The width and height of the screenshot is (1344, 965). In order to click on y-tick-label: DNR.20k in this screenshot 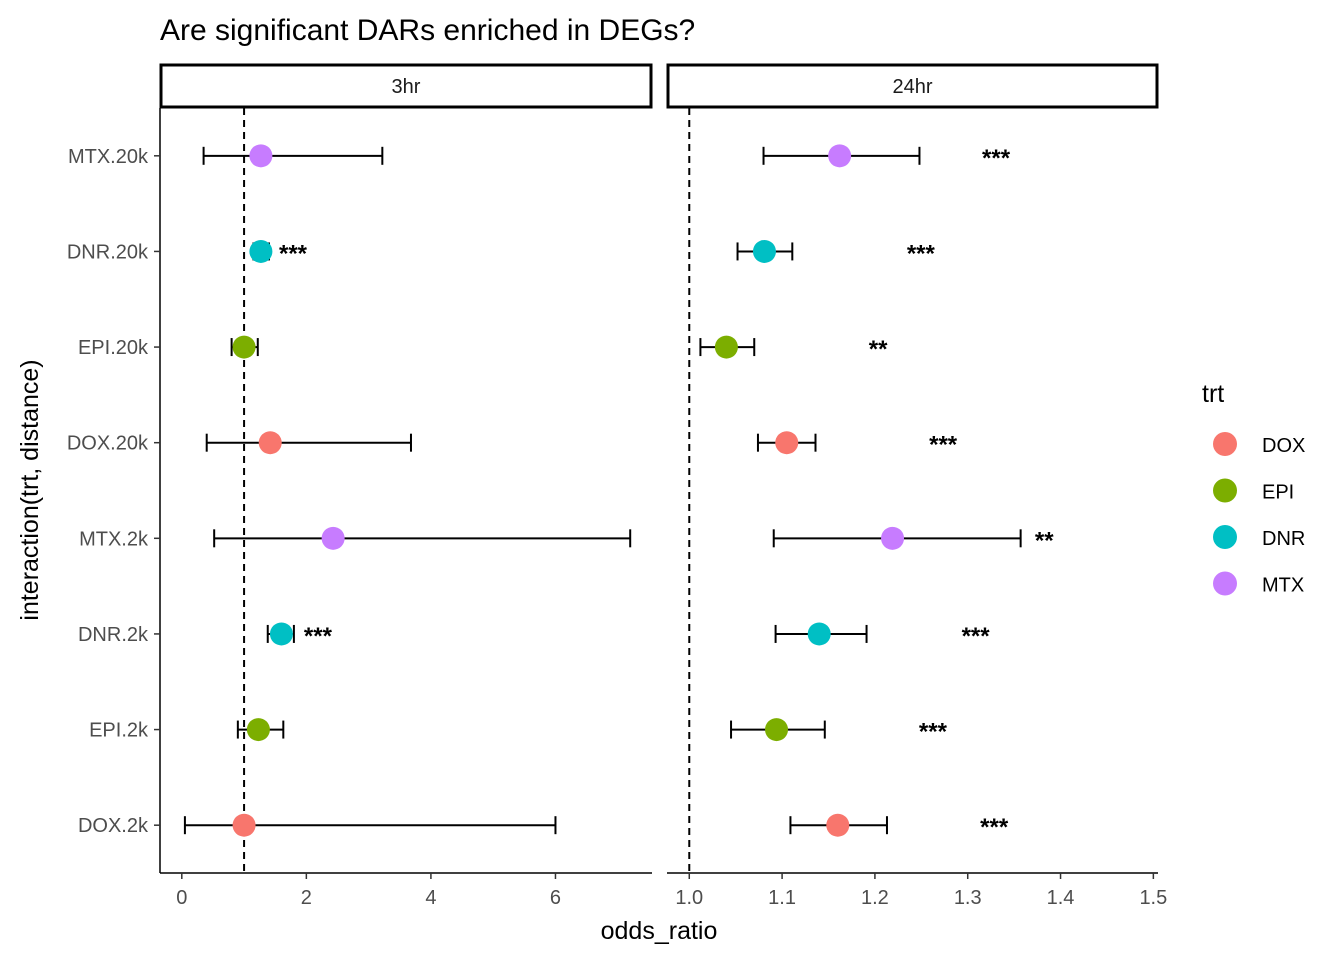, I will do `click(108, 252)`.